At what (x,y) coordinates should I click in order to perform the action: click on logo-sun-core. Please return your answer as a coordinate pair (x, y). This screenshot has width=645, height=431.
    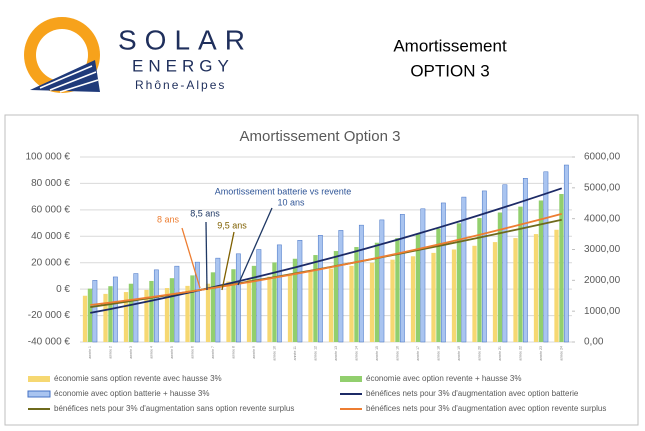
    Looking at the image, I should click on (62, 55).